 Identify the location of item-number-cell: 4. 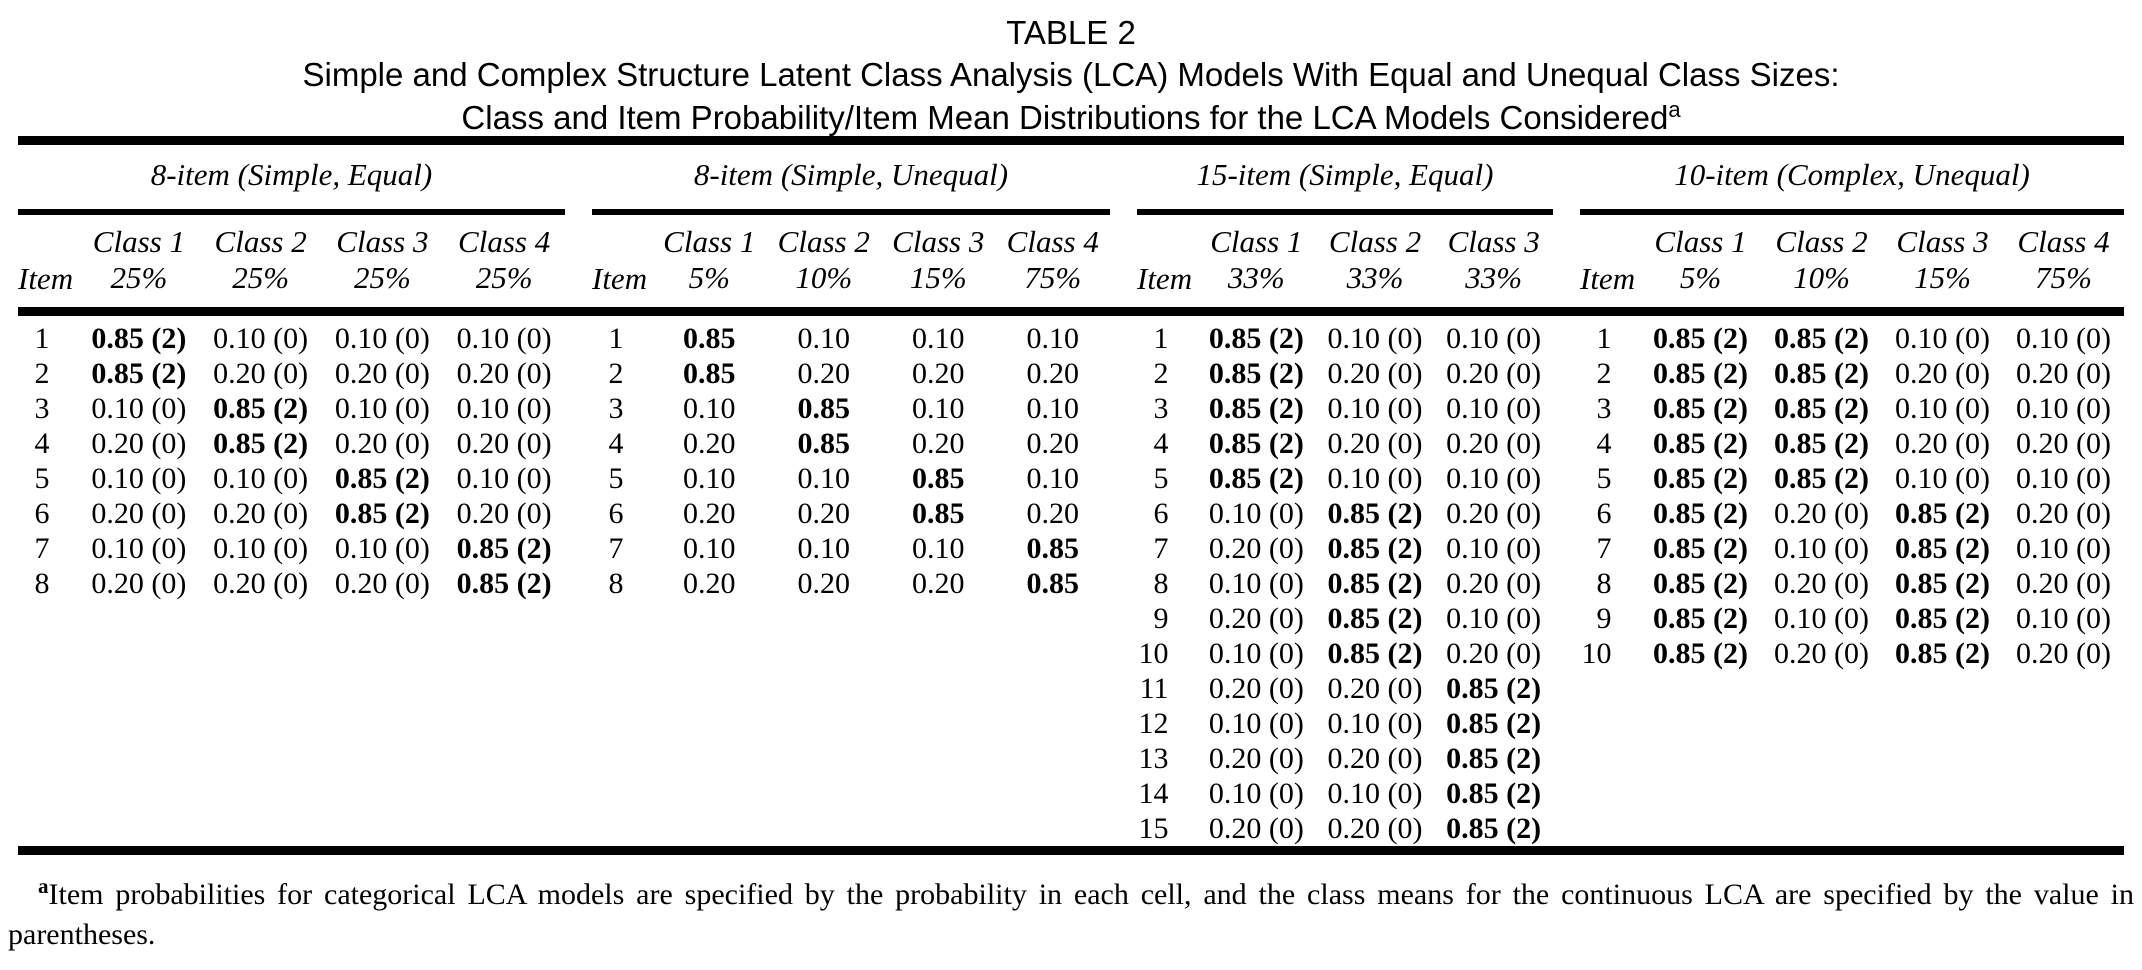
(1610, 443).